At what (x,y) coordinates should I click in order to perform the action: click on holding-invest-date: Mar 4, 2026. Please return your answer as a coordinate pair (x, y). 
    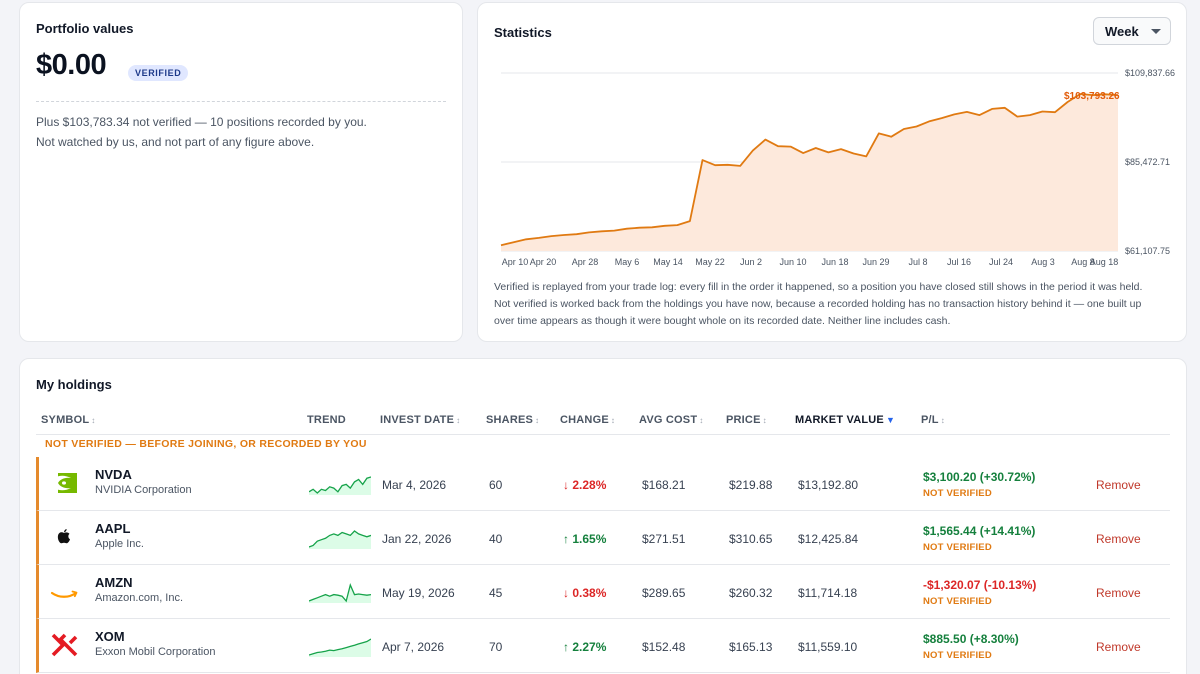
    Looking at the image, I should click on (414, 485).